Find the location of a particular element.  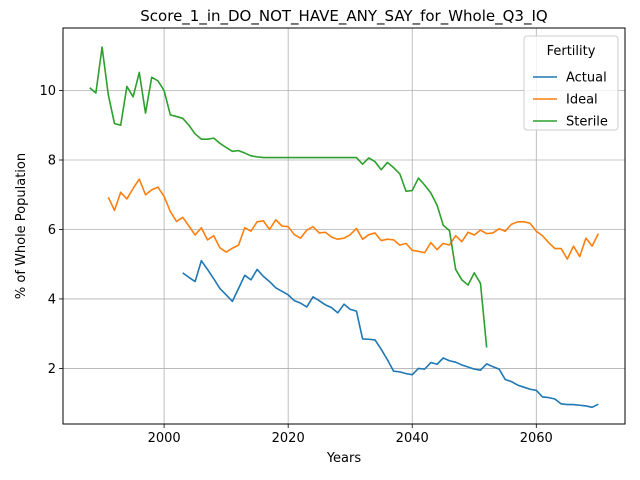

legend-label-actual: Actual is located at coordinates (586, 78).